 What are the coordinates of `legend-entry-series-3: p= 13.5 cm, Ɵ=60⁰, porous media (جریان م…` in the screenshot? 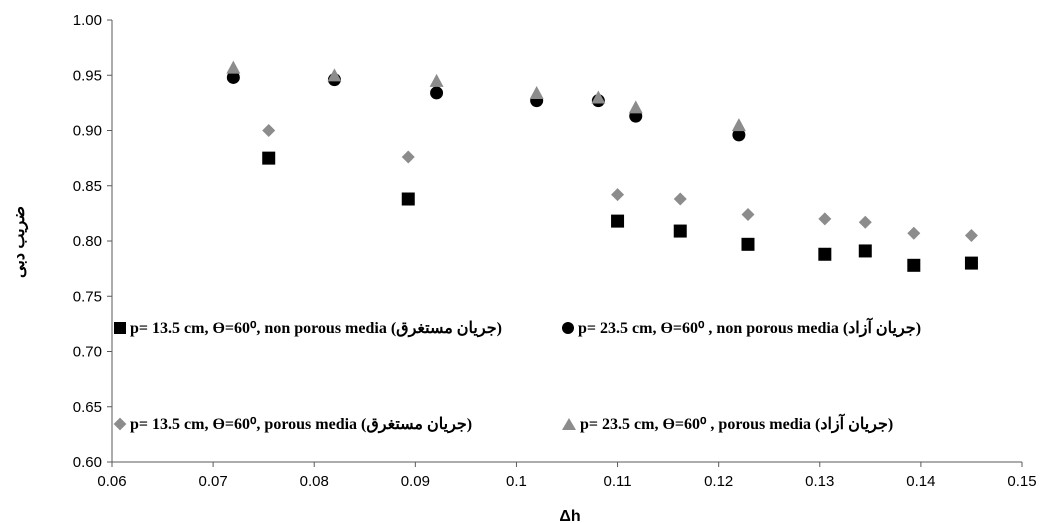 It's located at (293, 424).